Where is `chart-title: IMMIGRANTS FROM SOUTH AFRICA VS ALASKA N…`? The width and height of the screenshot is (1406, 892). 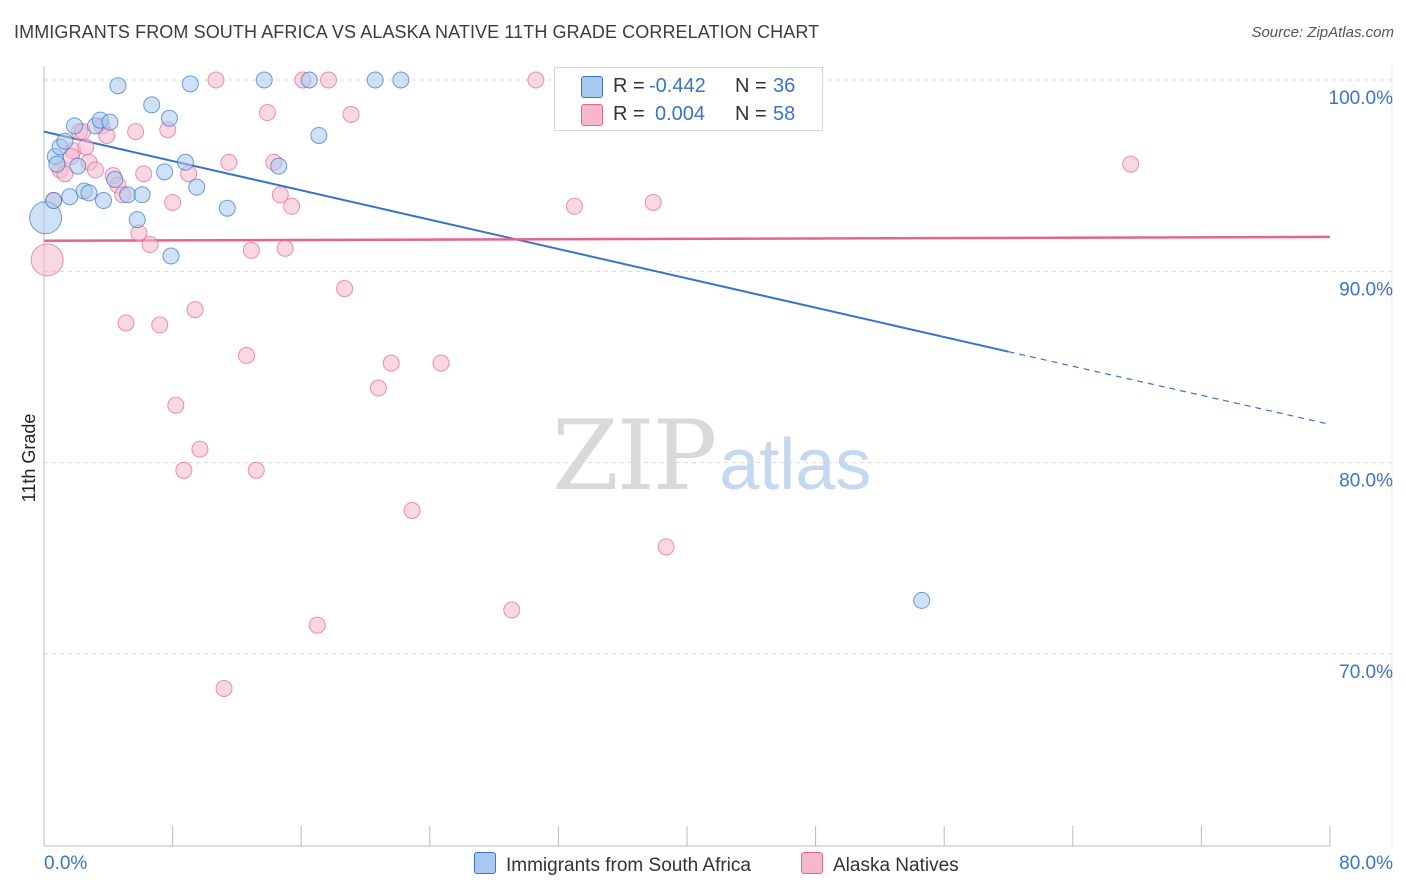 chart-title: IMMIGRANTS FROM SOUTH AFRICA VS ALASKA N… is located at coordinates (417, 32).